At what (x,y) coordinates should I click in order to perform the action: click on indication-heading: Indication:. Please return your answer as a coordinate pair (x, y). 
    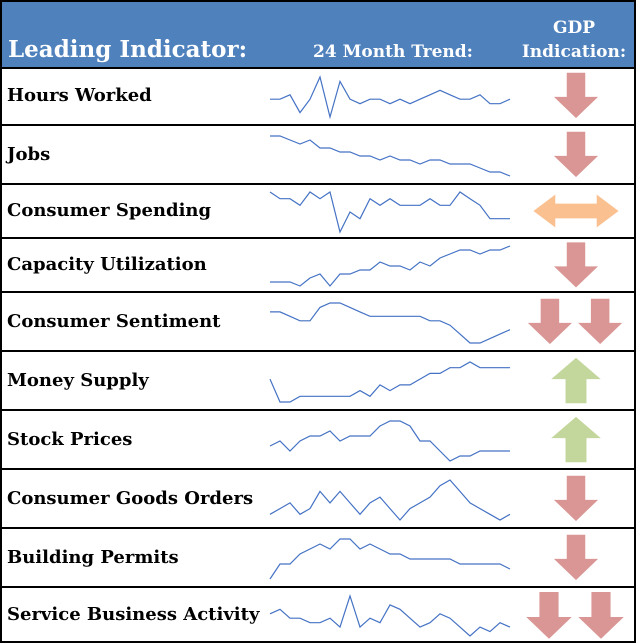
    Looking at the image, I should click on (574, 52).